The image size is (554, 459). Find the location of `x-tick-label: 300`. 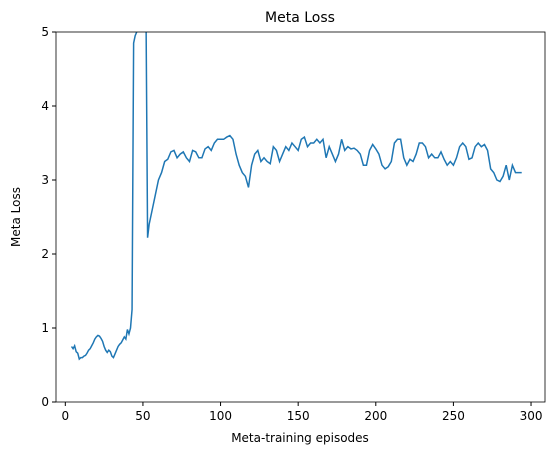

x-tick-label: 300 is located at coordinates (531, 416).